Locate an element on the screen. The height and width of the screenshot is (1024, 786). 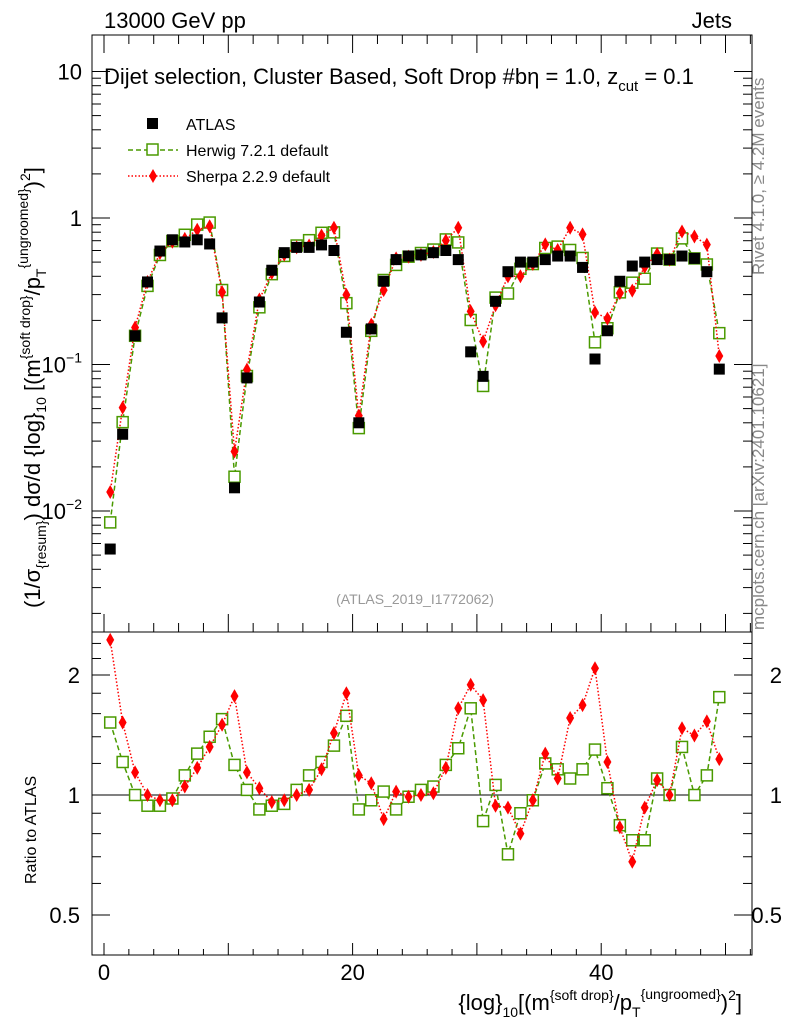
ratio-tick-label-right: 0.5 is located at coordinates (766, 915).